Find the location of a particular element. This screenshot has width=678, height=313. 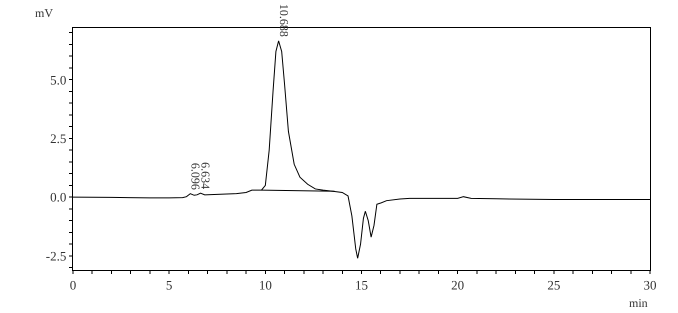

y-axis-title: mV is located at coordinates (44, 13).